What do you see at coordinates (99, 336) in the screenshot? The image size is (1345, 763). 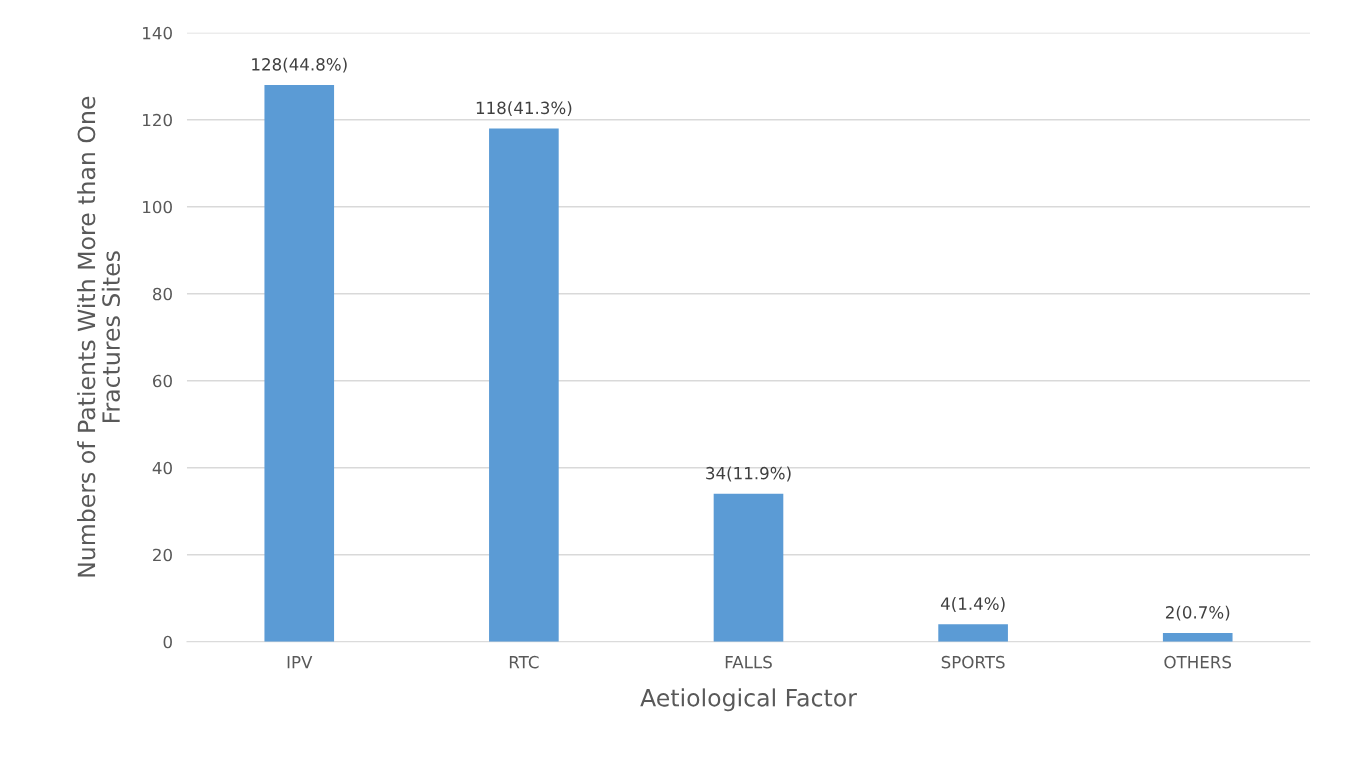 I see `y-axis-title: Numbers of Patients With More than One Fractures Sites` at bounding box center [99, 336].